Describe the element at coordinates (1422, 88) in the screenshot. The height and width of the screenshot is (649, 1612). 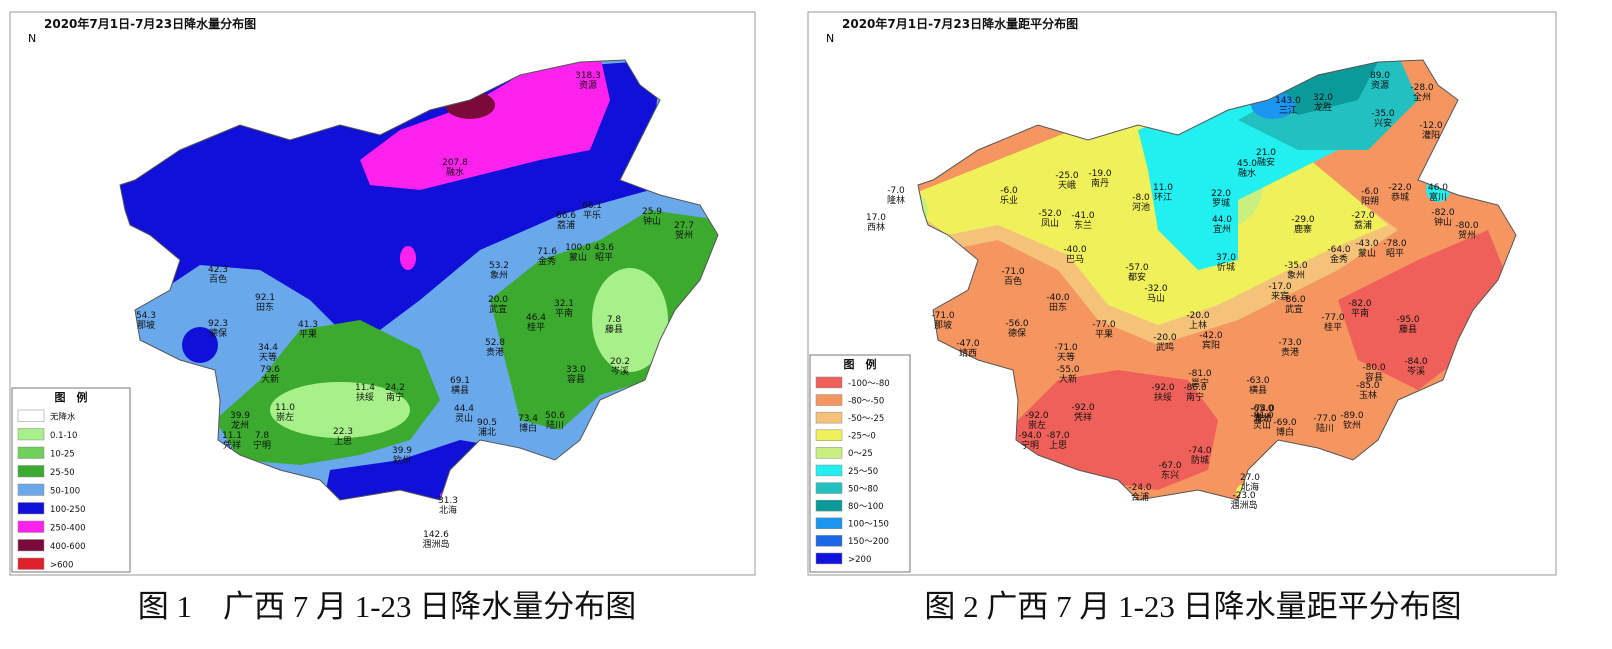
I see `station-value: -28.0` at that location.